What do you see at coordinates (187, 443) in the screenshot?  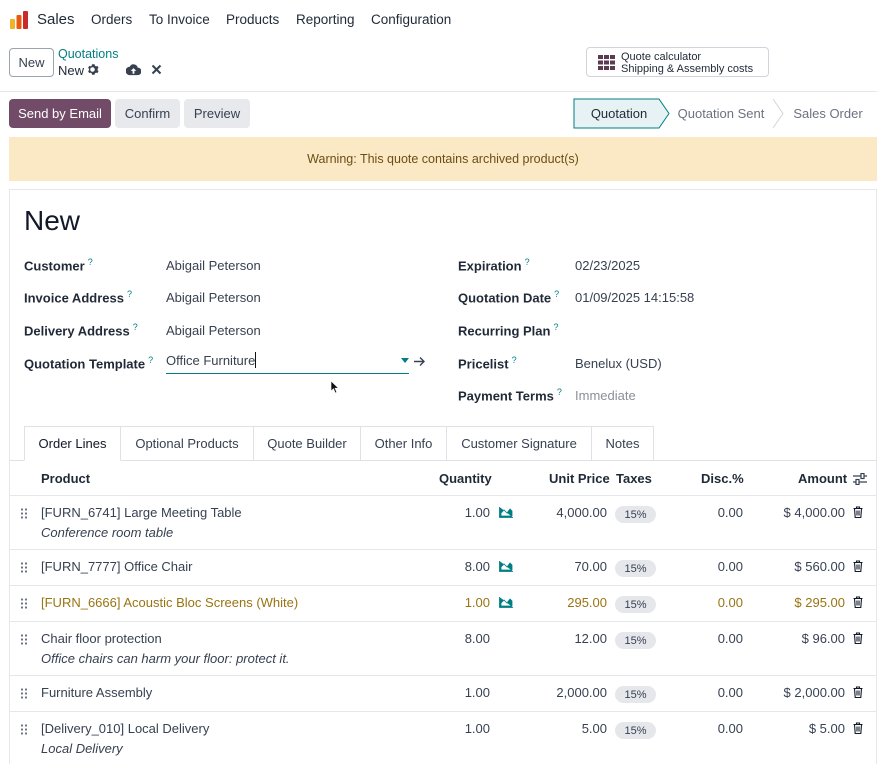 I see `tab-optional-products: Optional Products` at bounding box center [187, 443].